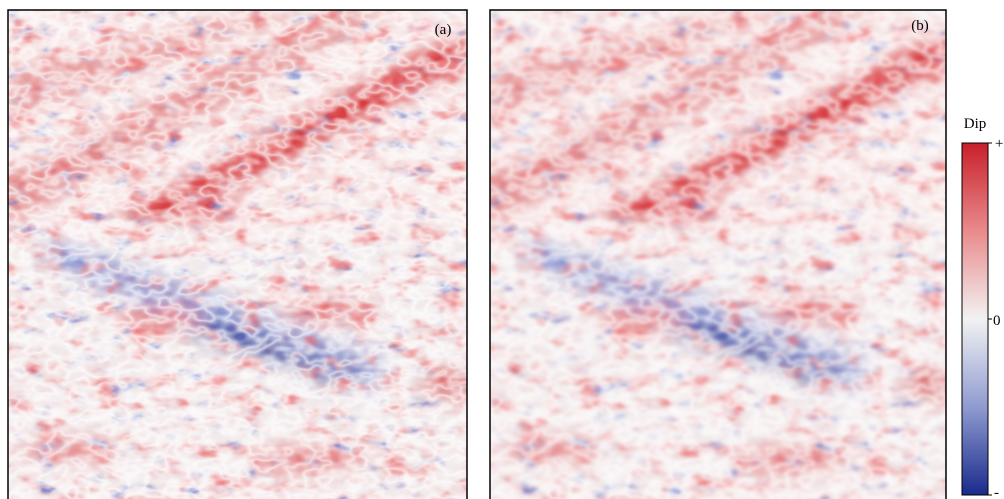 Image resolution: width=1004 pixels, height=499 pixels. Describe the element at coordinates (443, 30) in the screenshot. I see `panel-label: (a)` at that location.